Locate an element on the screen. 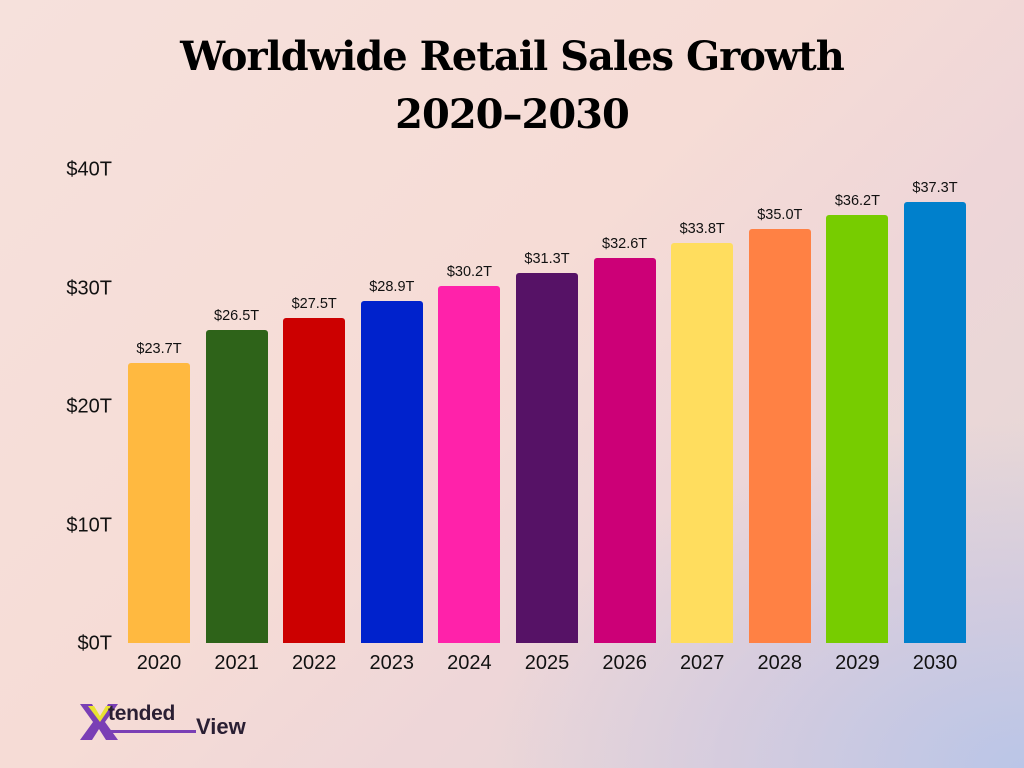 The height and width of the screenshot is (768, 1024). bar-2028 is located at coordinates (779, 436).